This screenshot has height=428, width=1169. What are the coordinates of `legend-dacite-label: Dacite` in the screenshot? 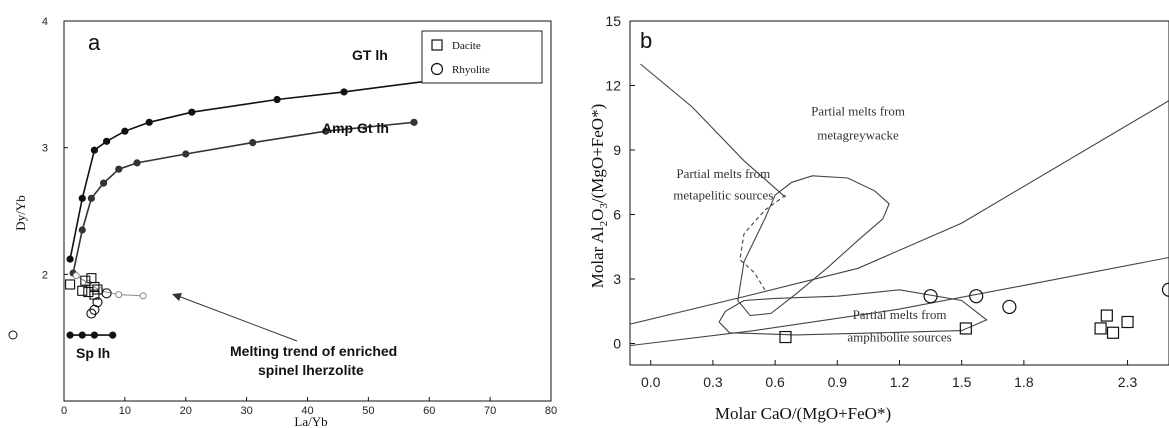 It's located at (466, 46).